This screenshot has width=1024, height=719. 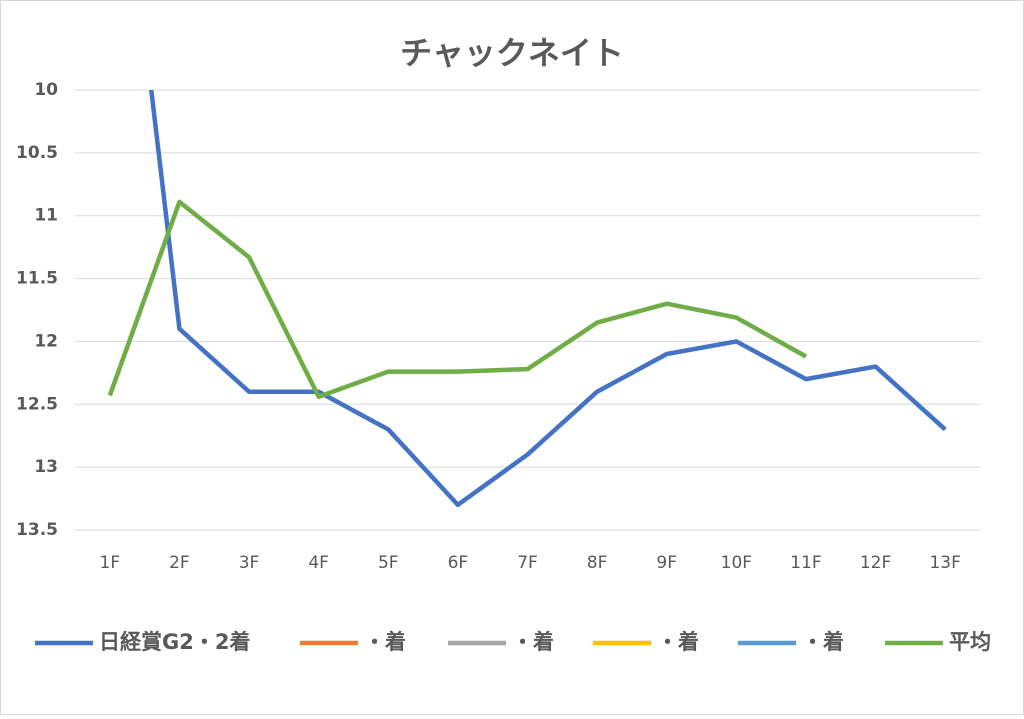 I want to click on y-tick-label: 10.5, so click(x=37, y=153).